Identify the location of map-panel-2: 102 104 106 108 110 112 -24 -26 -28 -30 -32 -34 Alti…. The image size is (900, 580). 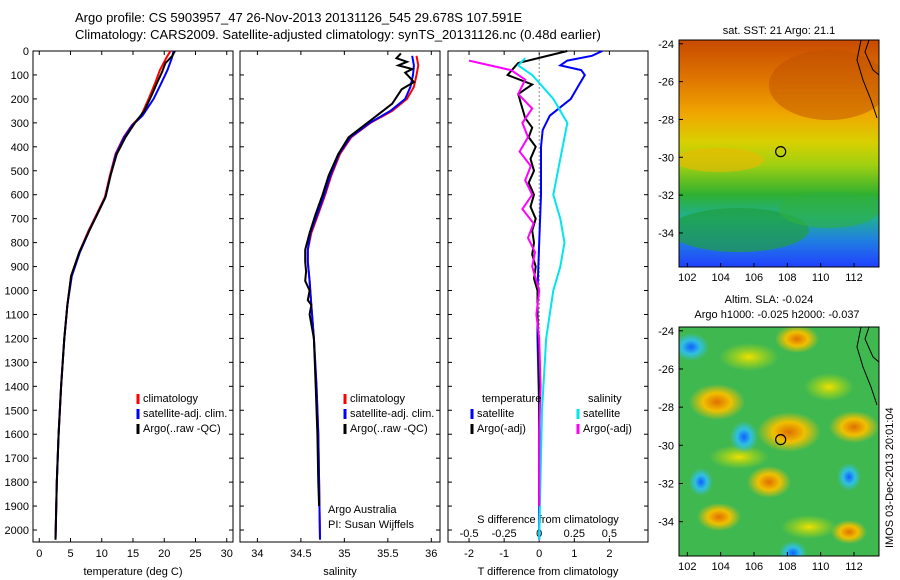
(769, 433).